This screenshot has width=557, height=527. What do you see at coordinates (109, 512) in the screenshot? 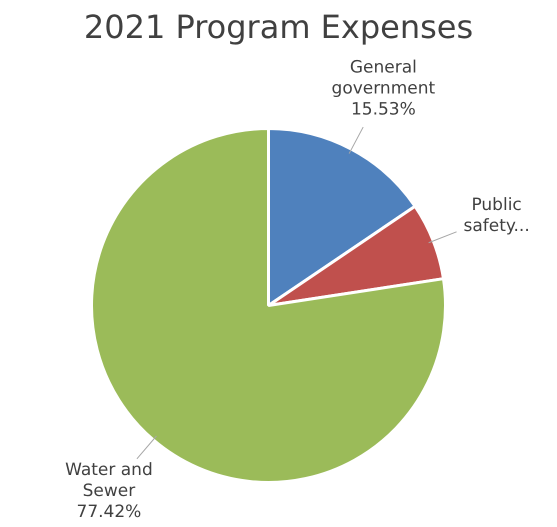
I see `data-label: 77.42%` at bounding box center [109, 512].